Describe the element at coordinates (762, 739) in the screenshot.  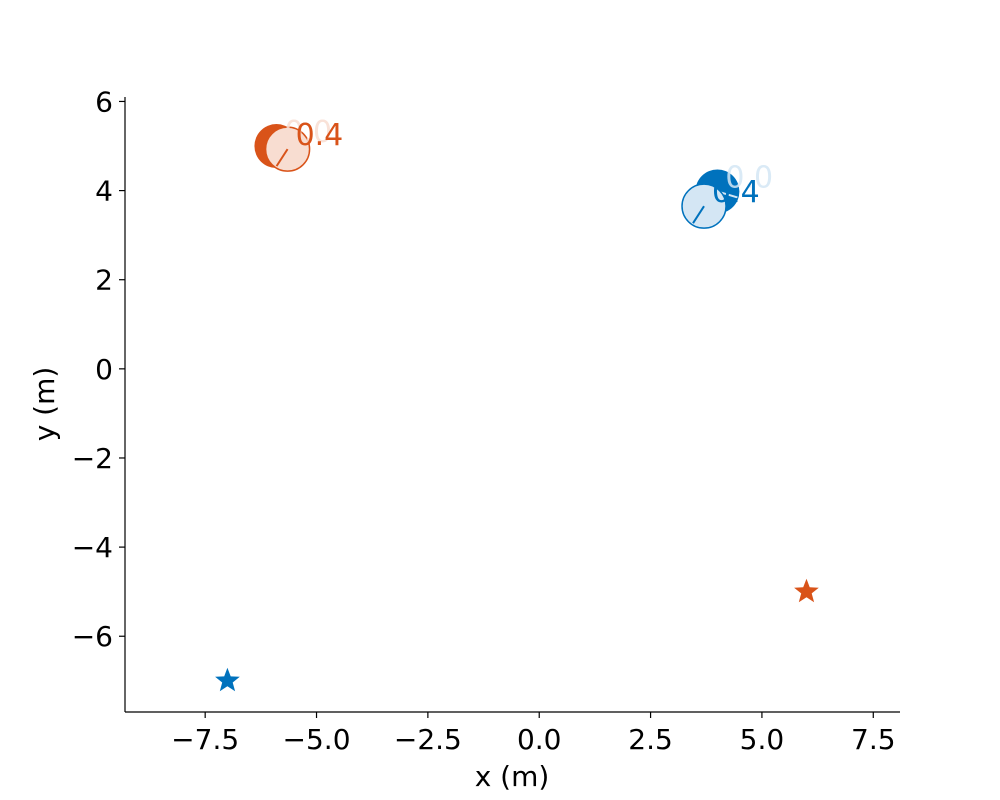
I see `x-tick-label: 5.0` at that location.